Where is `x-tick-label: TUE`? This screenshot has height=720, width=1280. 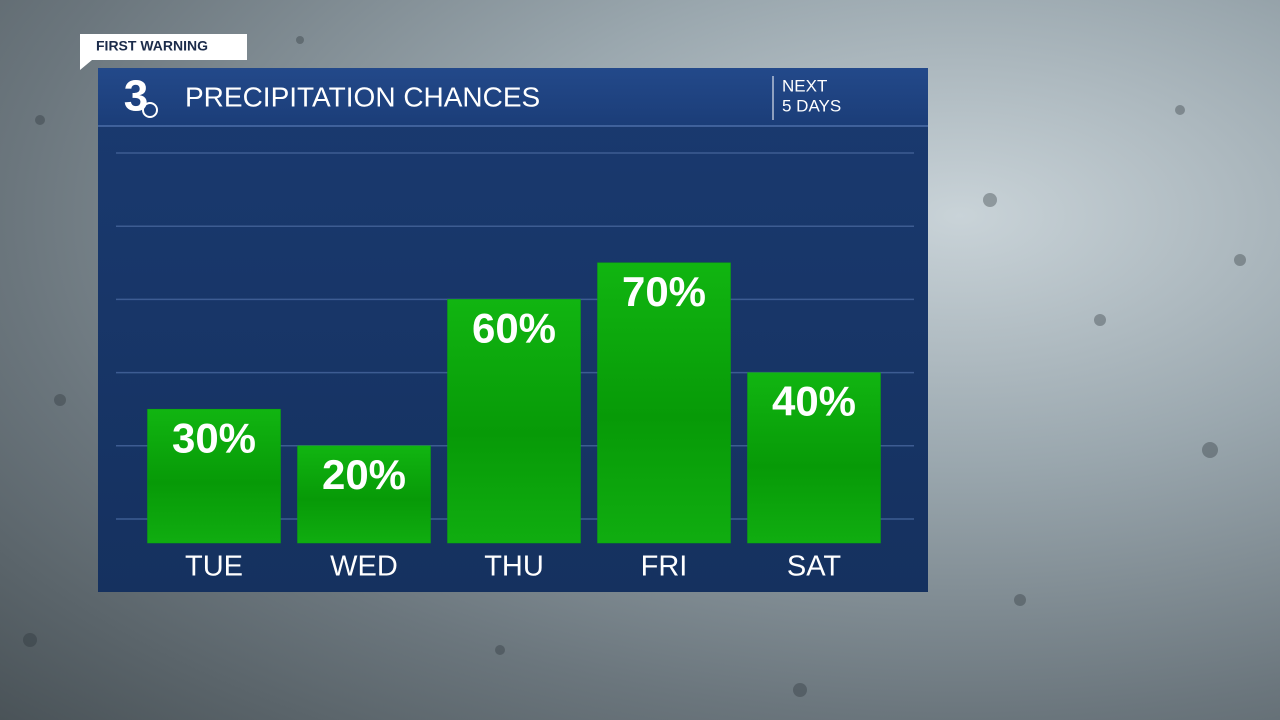 x-tick-label: TUE is located at coordinates (214, 567).